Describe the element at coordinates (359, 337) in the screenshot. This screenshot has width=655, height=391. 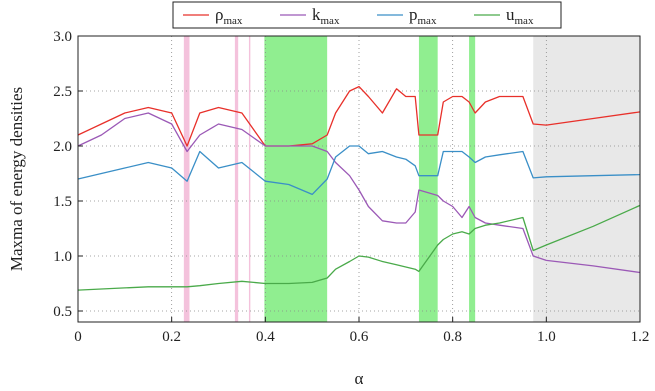
I see `x-tick-label-3: 0.6` at that location.